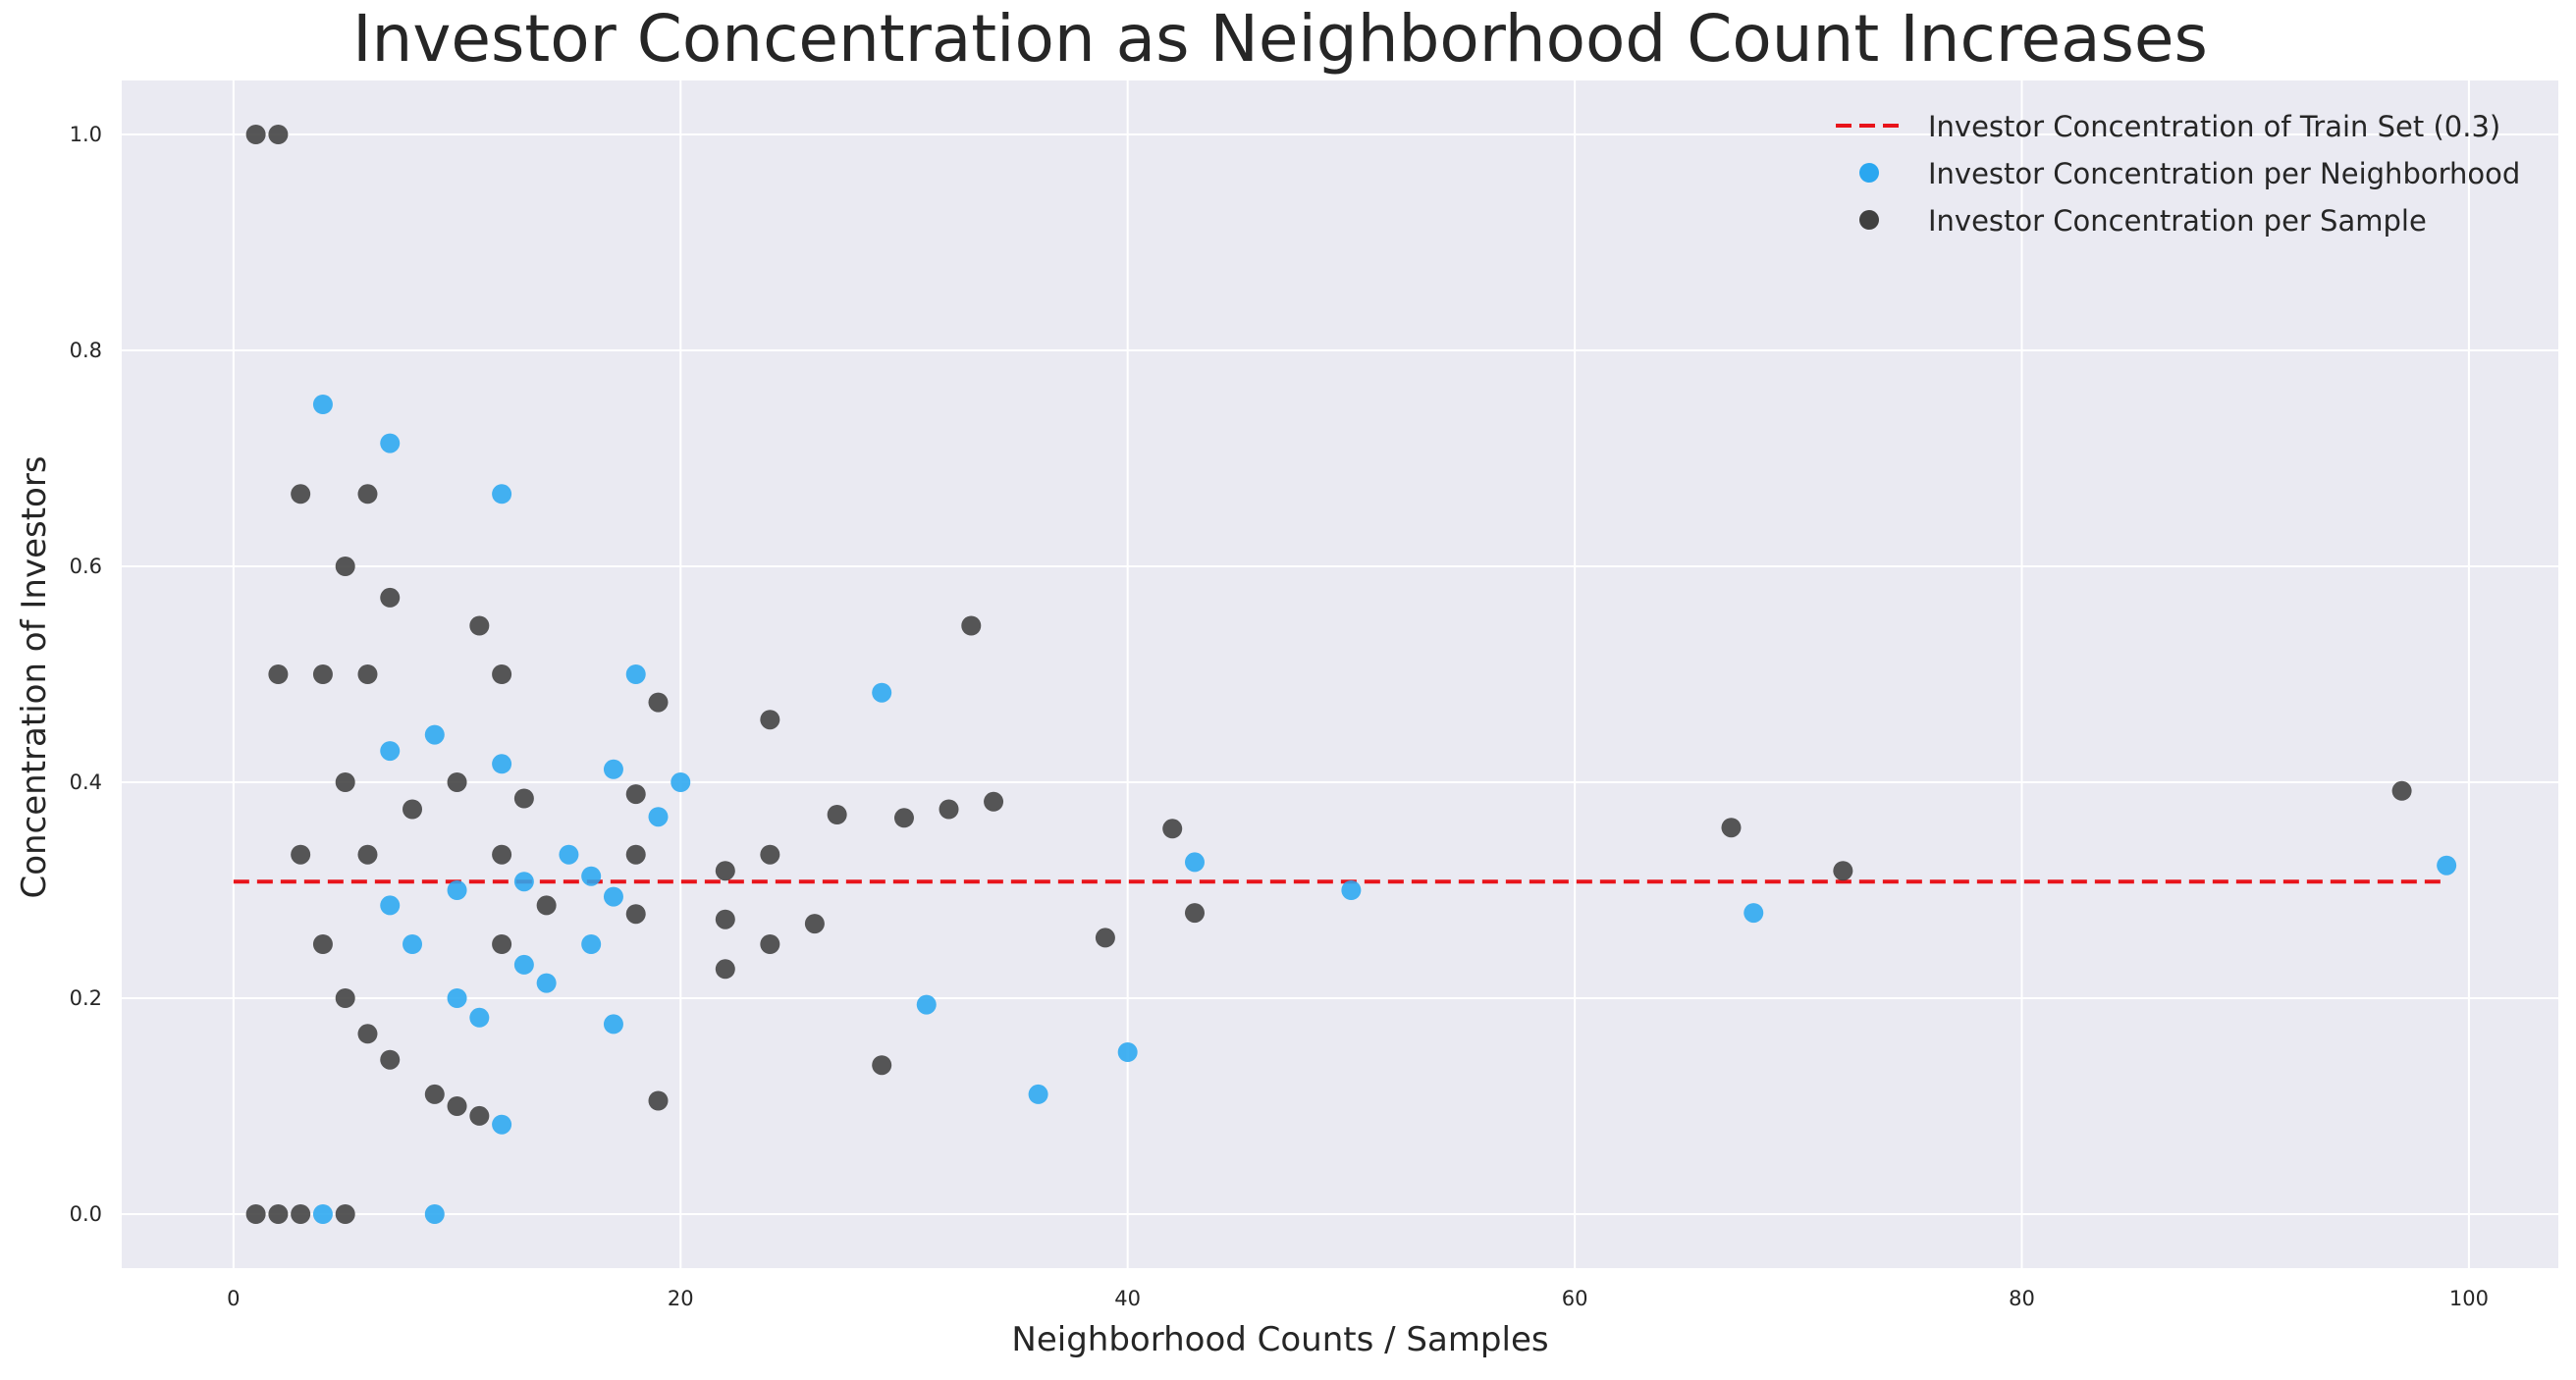 This screenshot has width=2576, height=1380. What do you see at coordinates (2469, 1298) in the screenshot?
I see `x-tick-label: 100` at bounding box center [2469, 1298].